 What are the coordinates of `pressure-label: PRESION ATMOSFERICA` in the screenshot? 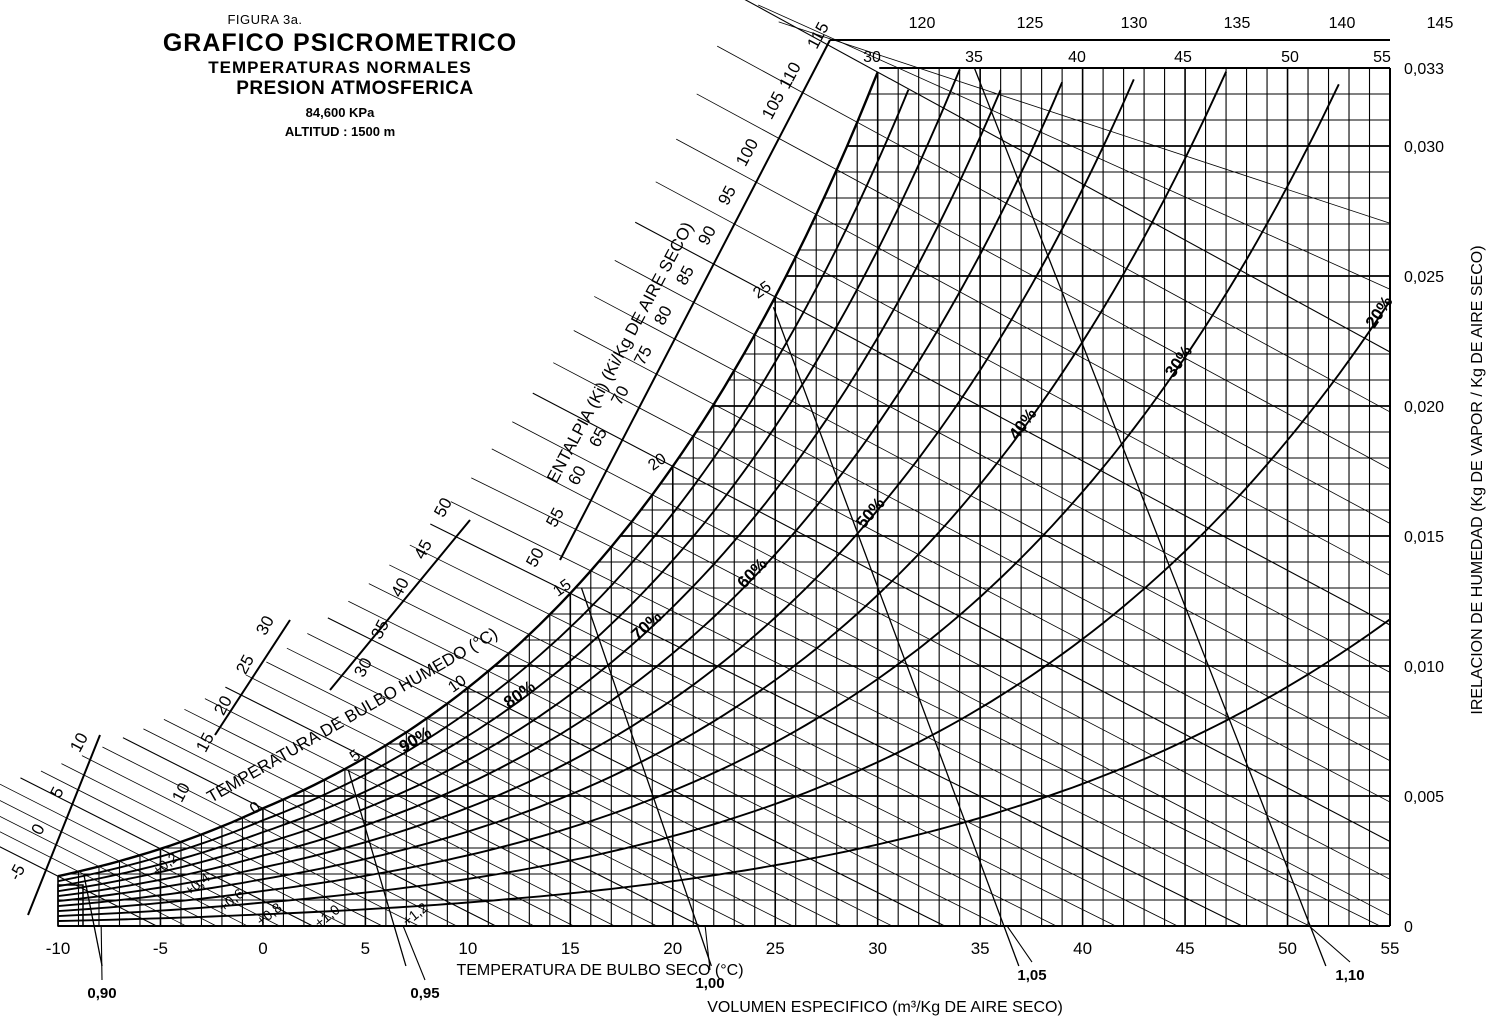 It's located at (355, 88).